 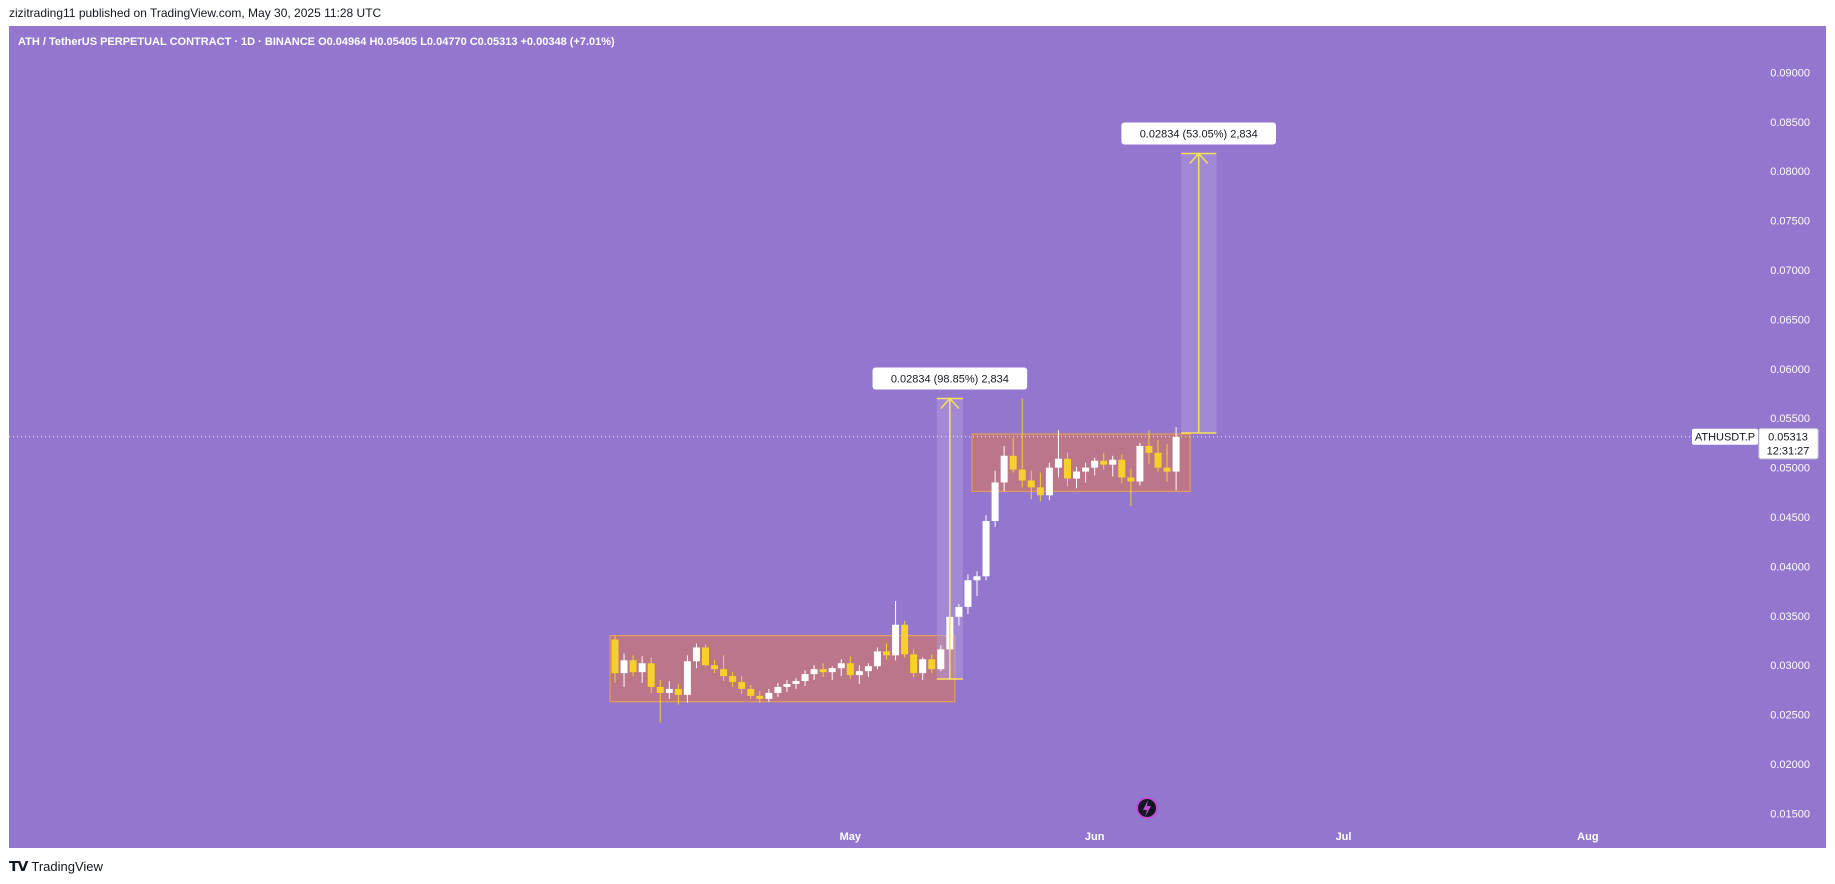 I want to click on x-tick-label: Aug, so click(x=1587, y=837).